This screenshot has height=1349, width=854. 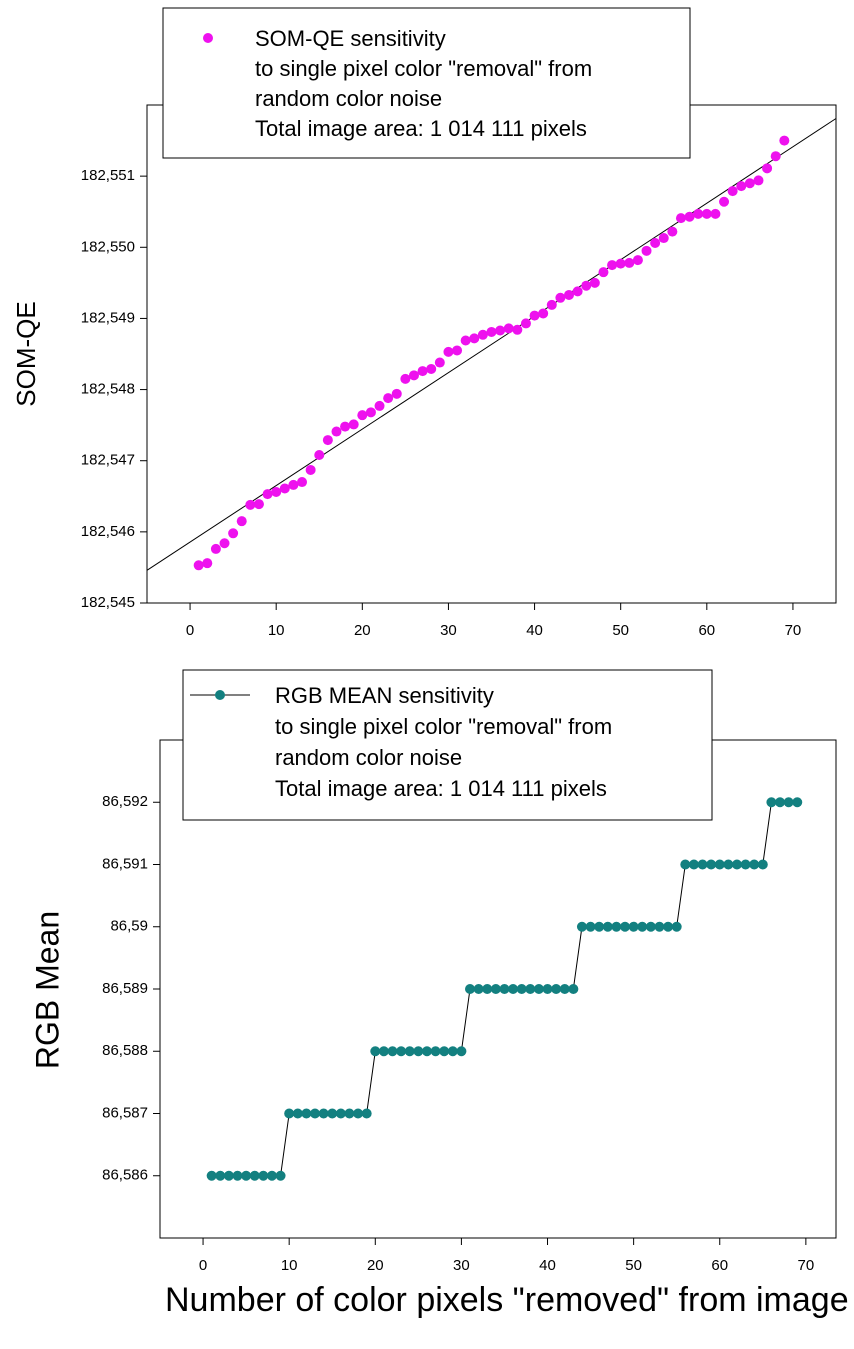 I want to click on y-tick-label: 182,548, so click(x=108, y=389).